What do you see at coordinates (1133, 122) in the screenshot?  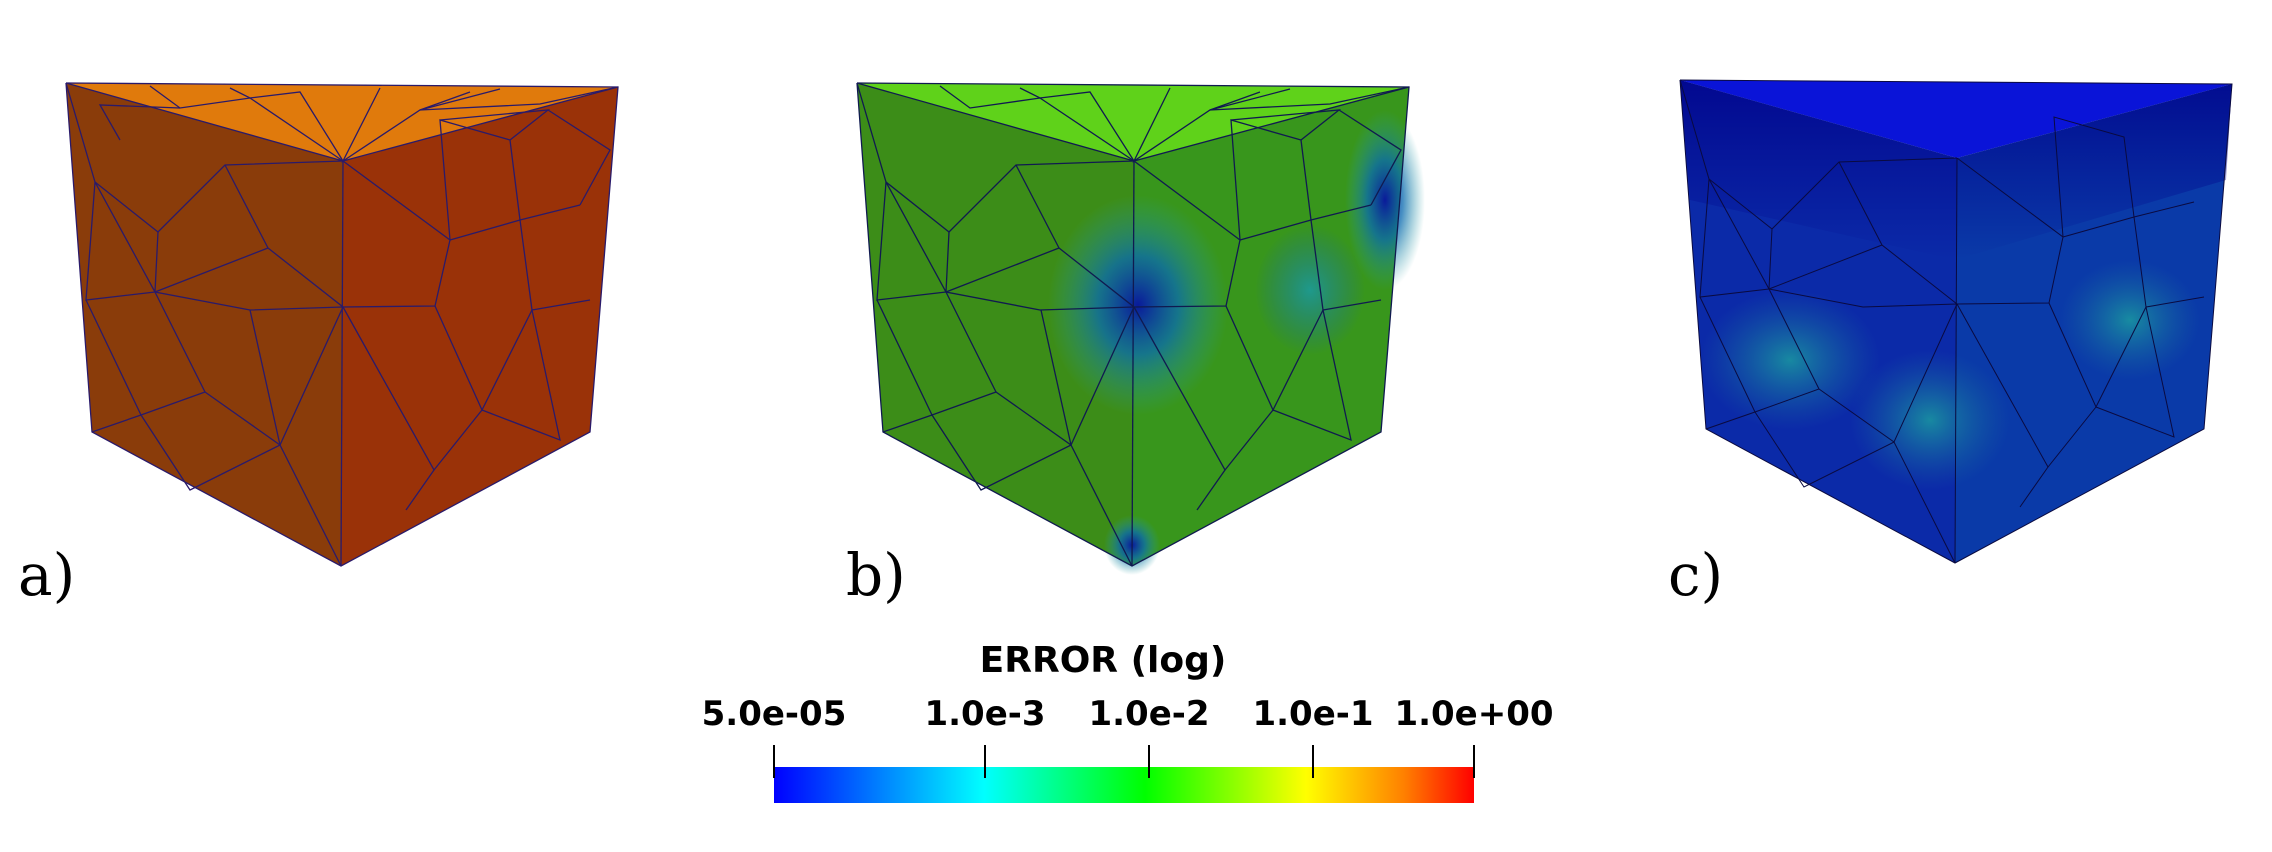 I see `panel-b-top-face` at bounding box center [1133, 122].